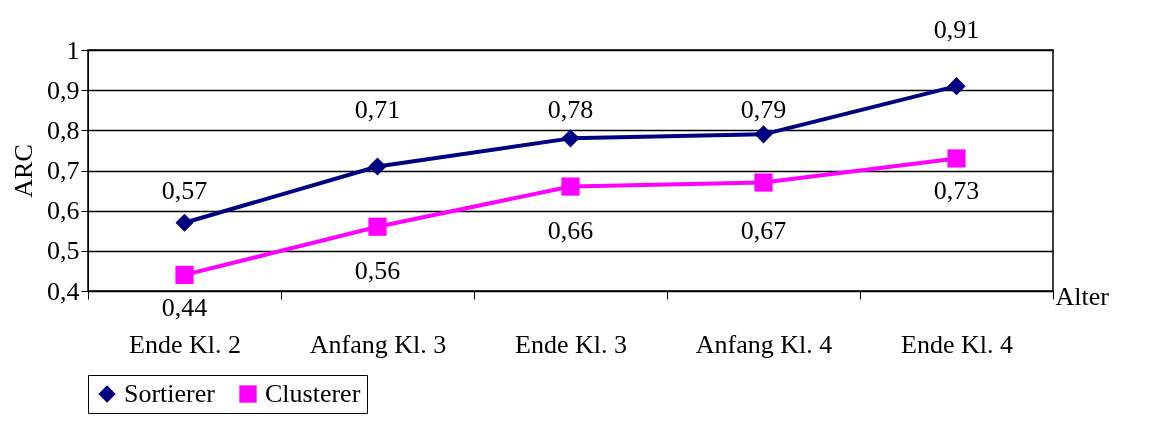 The width and height of the screenshot is (1164, 434). What do you see at coordinates (63, 251) in the screenshot?
I see `y-tick-label: 0,5` at bounding box center [63, 251].